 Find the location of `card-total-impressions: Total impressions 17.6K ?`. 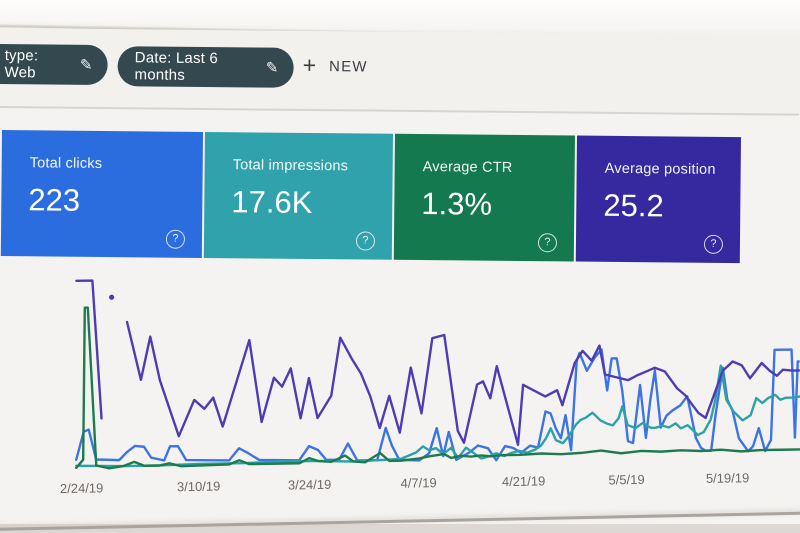

card-total-impressions: Total impressions 17.6K ? is located at coordinates (298, 195).